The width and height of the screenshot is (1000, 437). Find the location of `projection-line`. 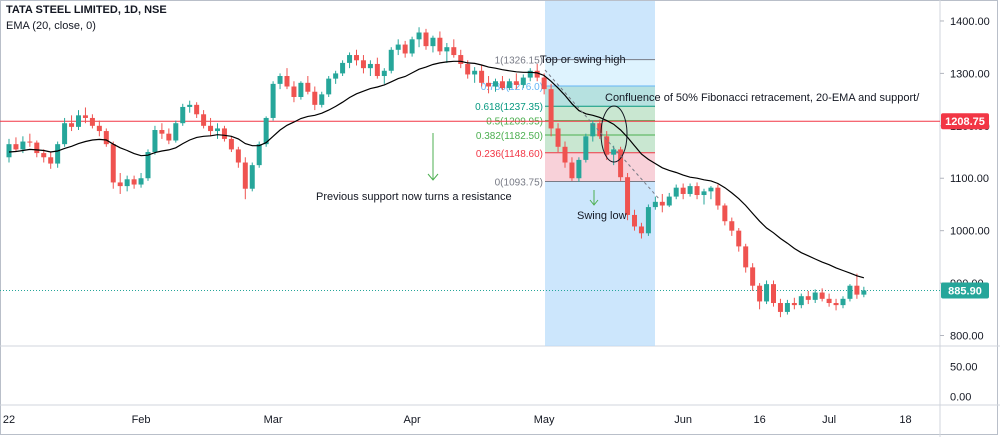

projection-line is located at coordinates (602, 135).